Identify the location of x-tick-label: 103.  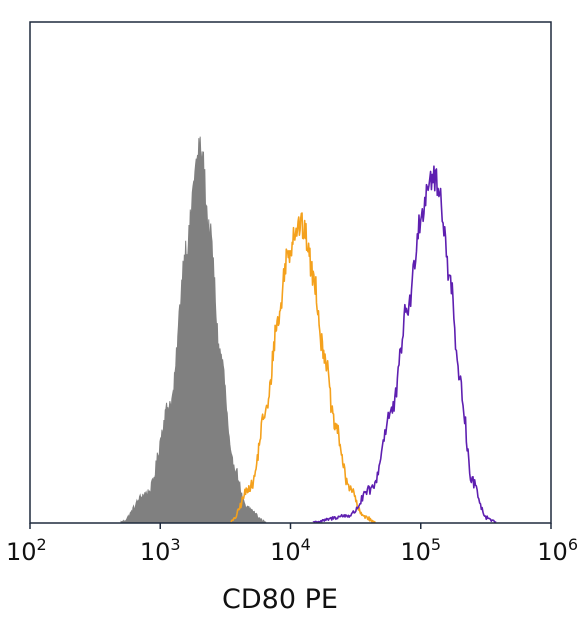
(160, 550).